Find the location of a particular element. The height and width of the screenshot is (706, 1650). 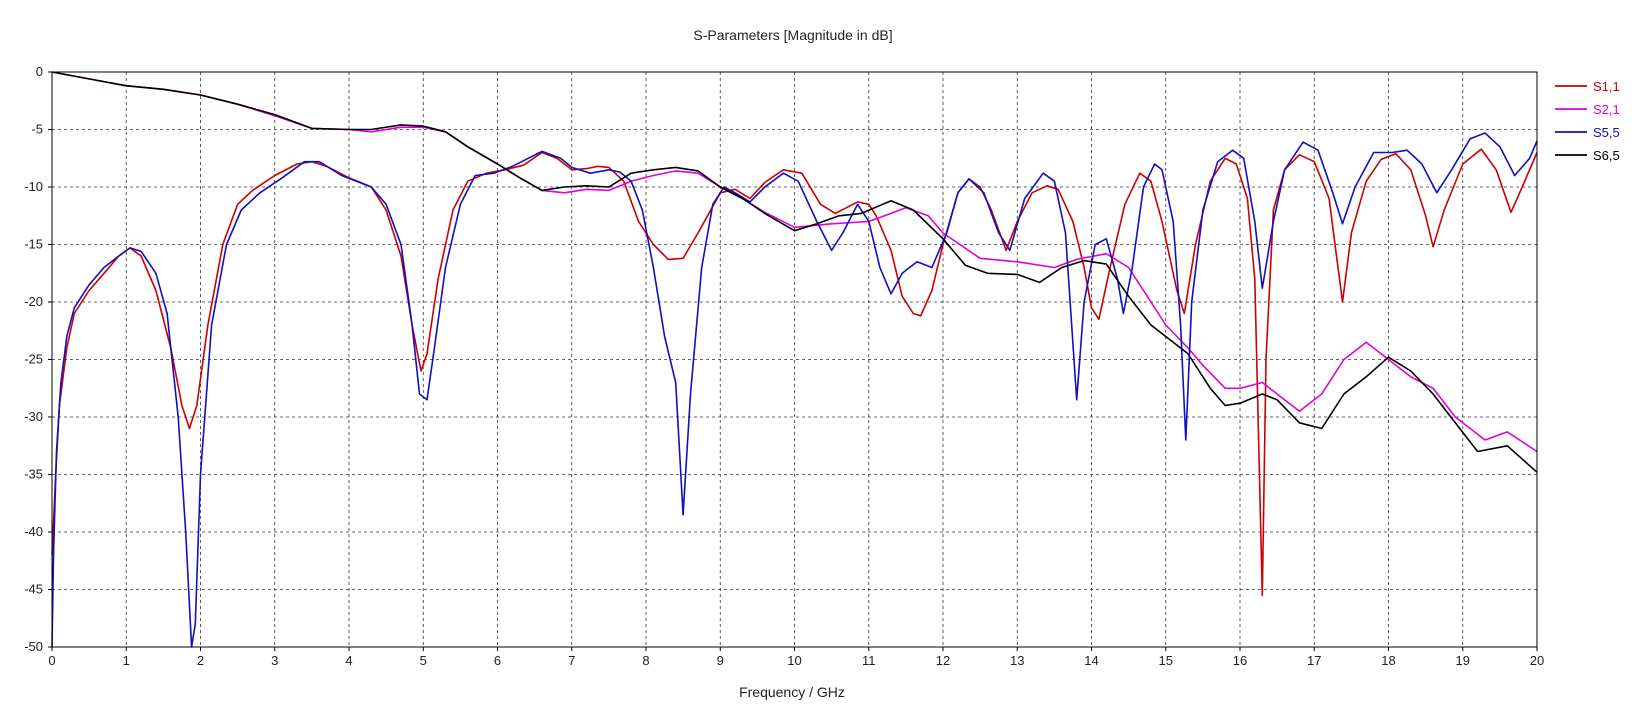

x-tick-label-18: 18 is located at coordinates (1388, 660).